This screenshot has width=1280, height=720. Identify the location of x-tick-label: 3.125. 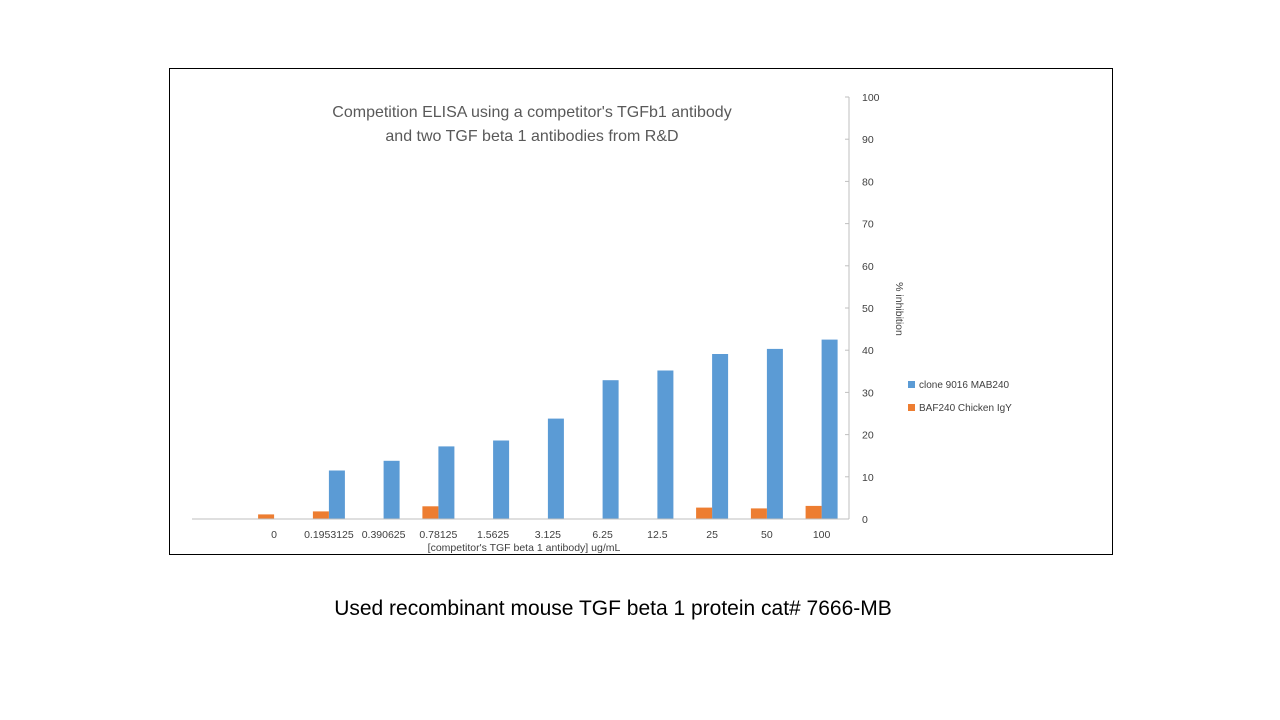
(548, 535).